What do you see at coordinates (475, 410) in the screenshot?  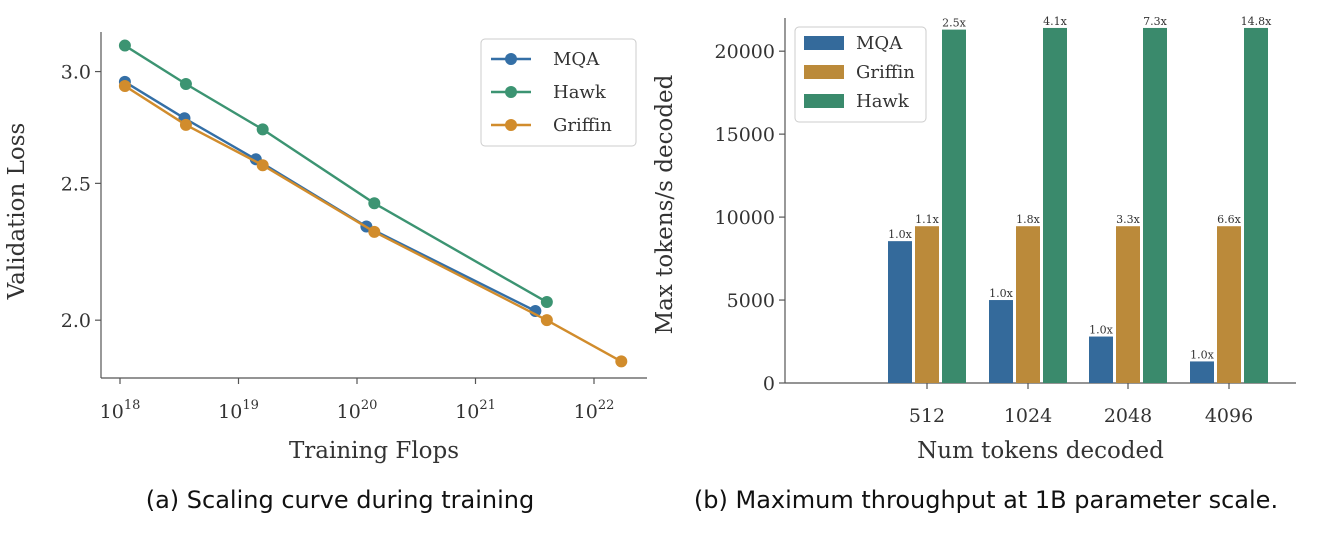 I see `x-tick-label: 1021` at bounding box center [475, 410].